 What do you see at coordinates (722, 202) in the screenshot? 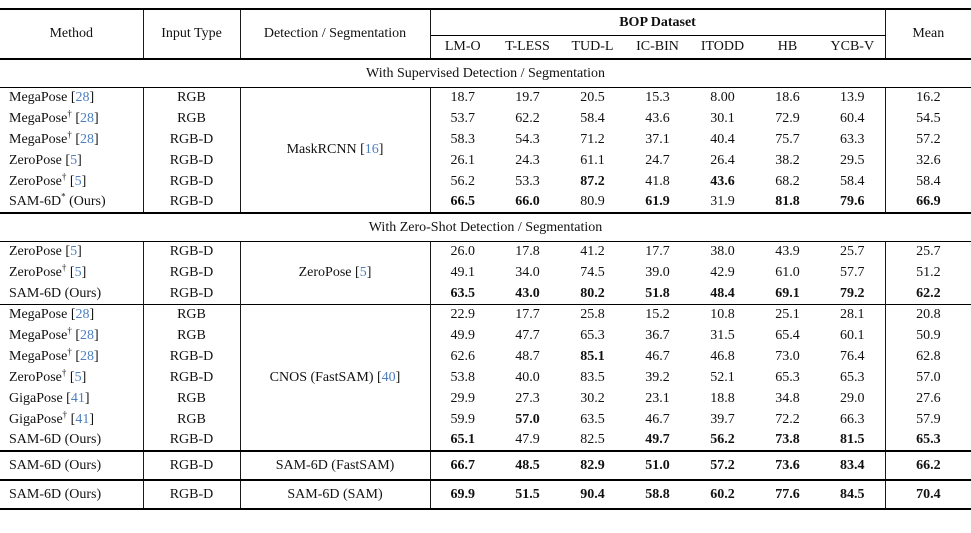
I see `score-cell: 31.9` at bounding box center [722, 202].